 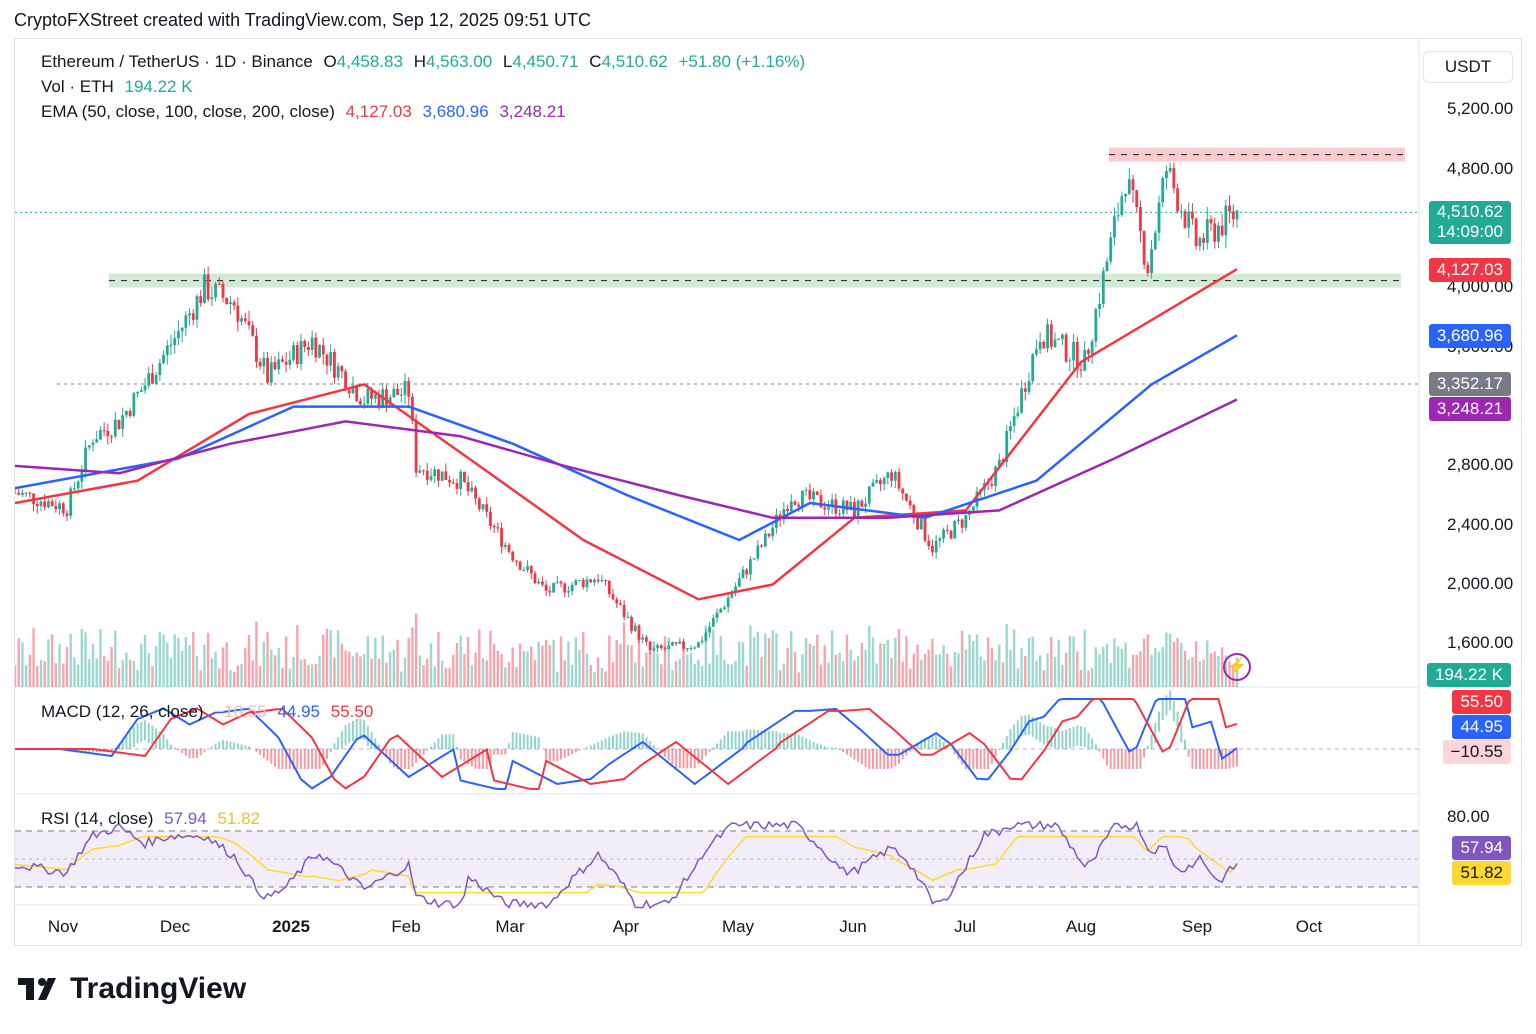 What do you see at coordinates (122, 711) in the screenshot?
I see `legend-macd-label: MACD (12, 26, close)` at bounding box center [122, 711].